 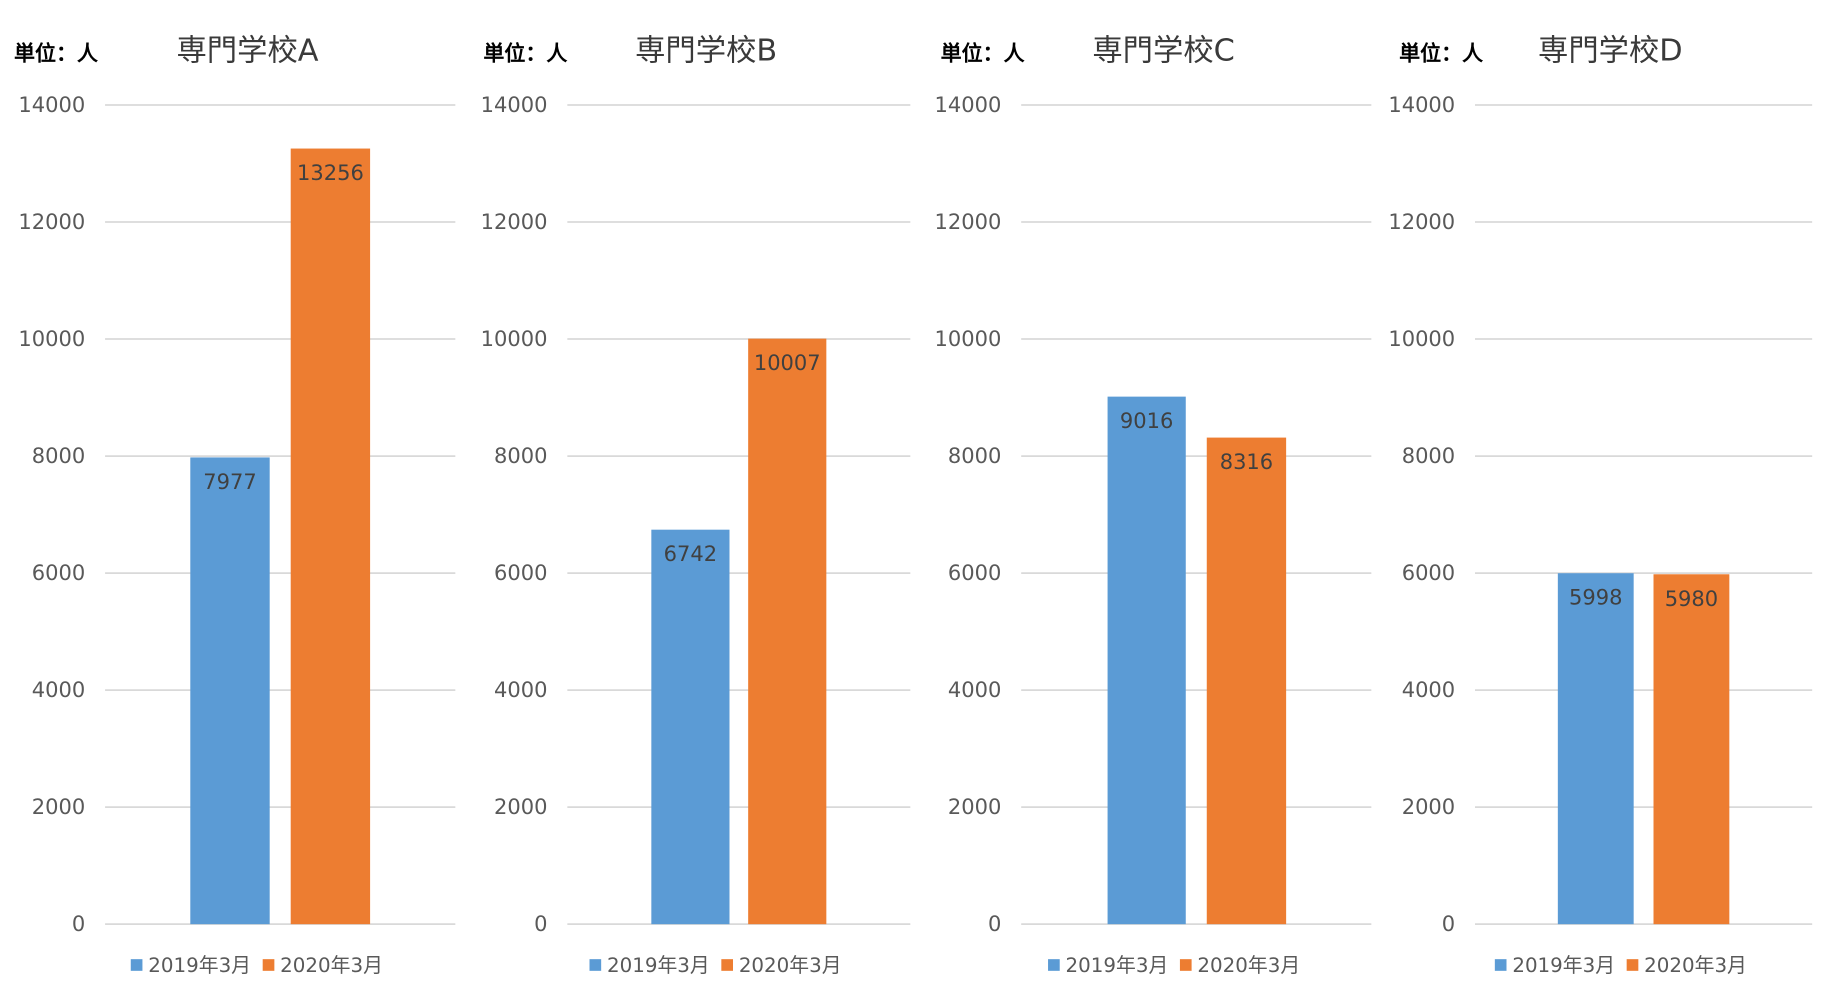 I want to click on data-label: 8316, so click(x=1246, y=462).